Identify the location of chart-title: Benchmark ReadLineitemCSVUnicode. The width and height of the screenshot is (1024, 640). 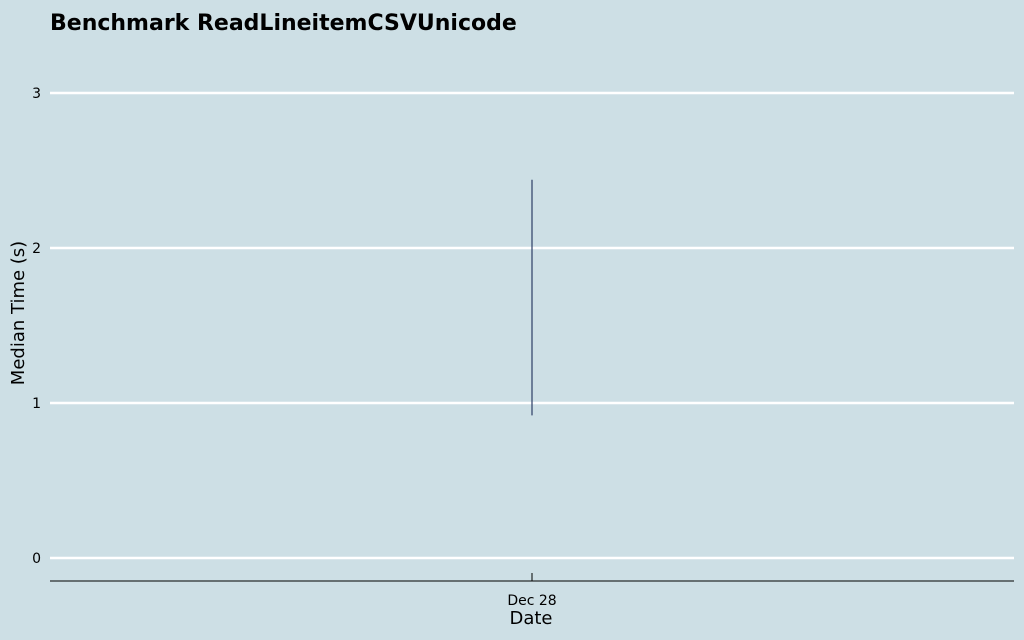
(283, 23).